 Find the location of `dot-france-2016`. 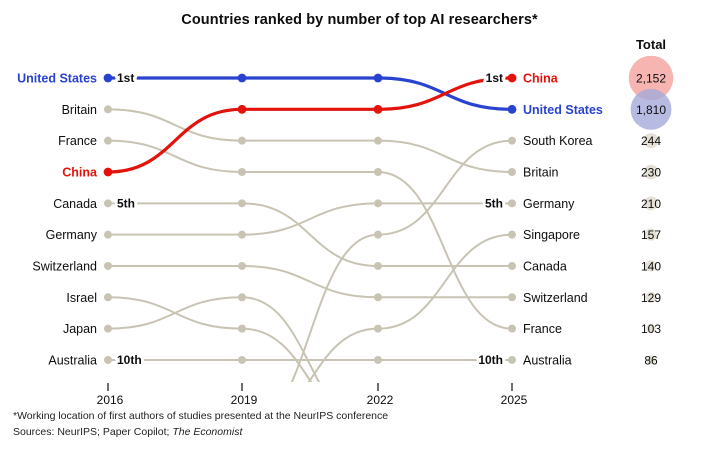

dot-france-2016 is located at coordinates (108, 140).